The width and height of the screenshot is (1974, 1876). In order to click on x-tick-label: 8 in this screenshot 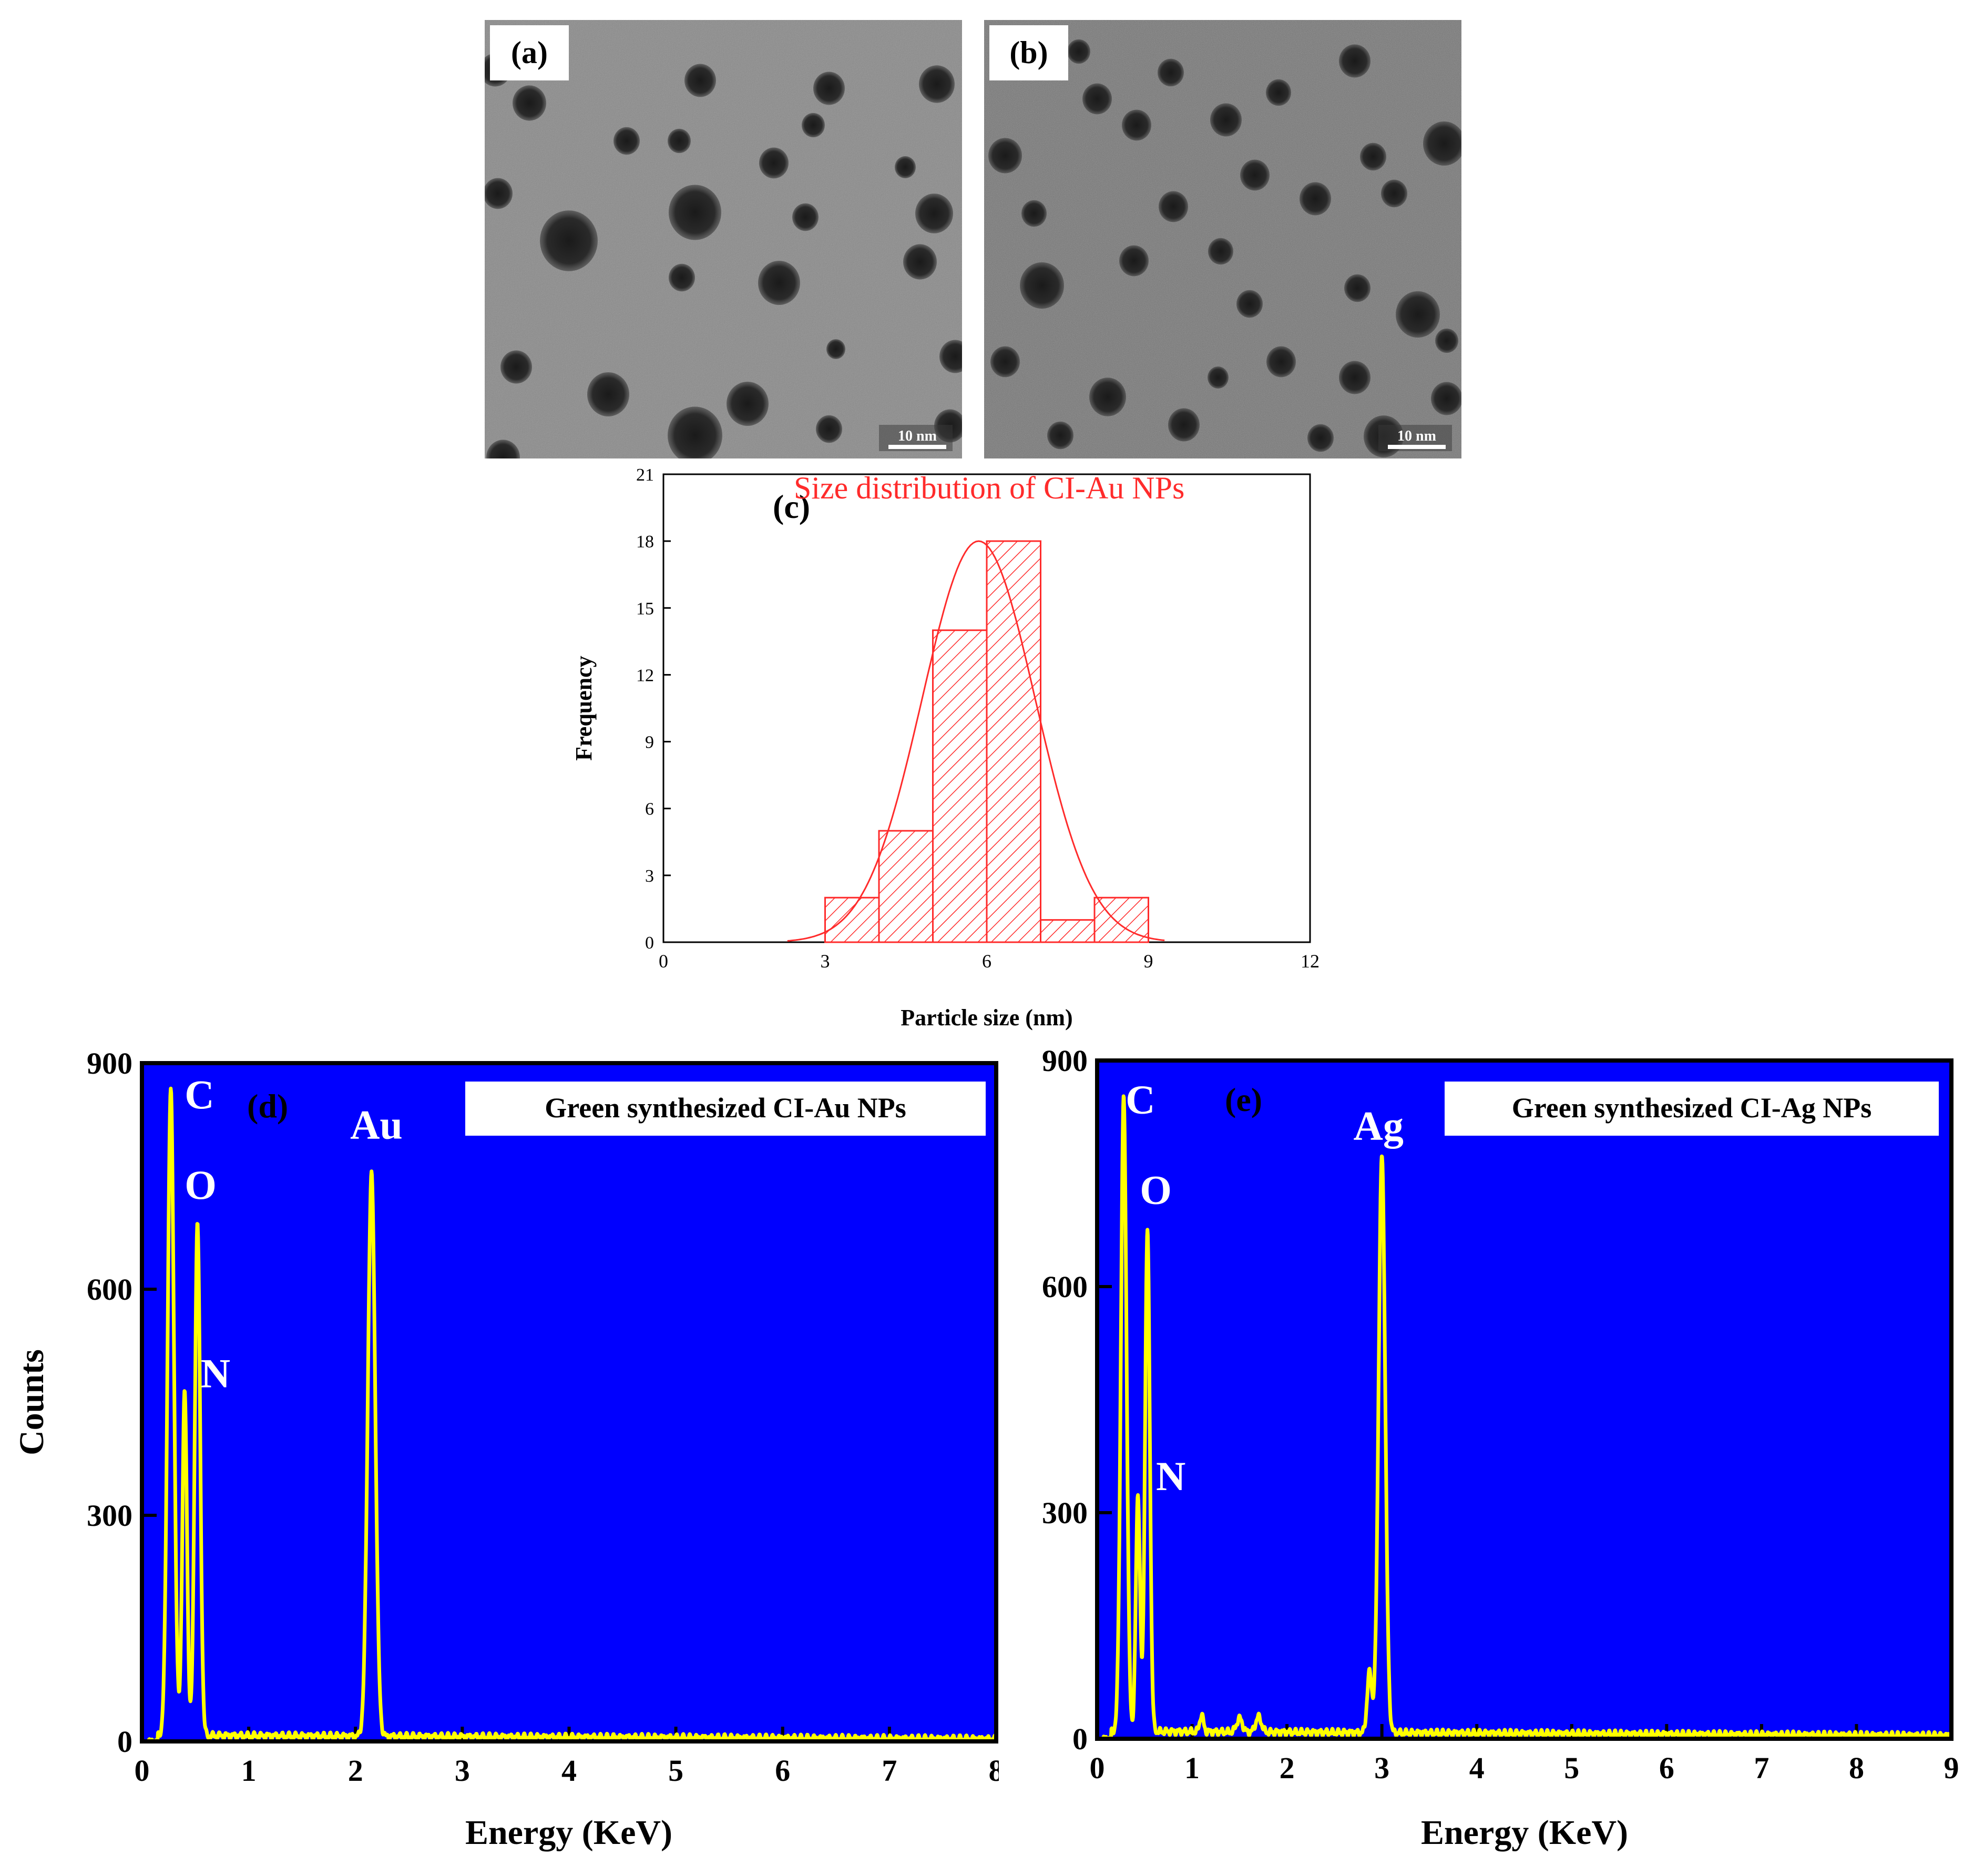, I will do `click(994, 1770)`.